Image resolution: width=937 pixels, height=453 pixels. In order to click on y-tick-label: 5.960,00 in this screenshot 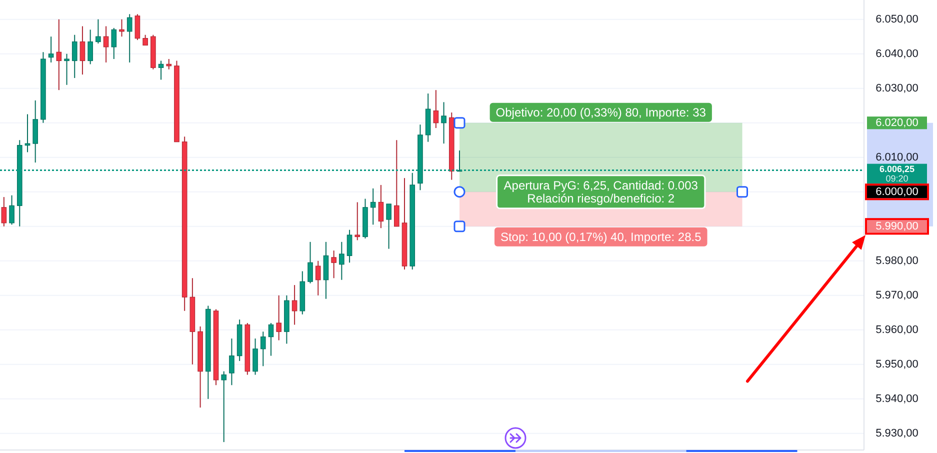, I will do `click(897, 330)`.